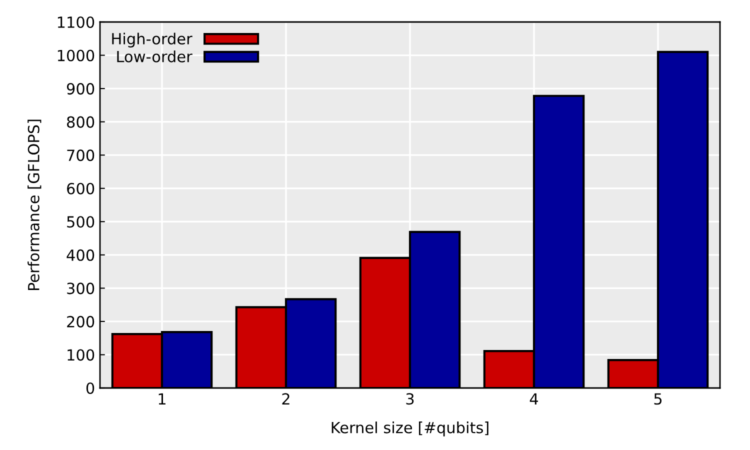 The height and width of the screenshot is (450, 750). Describe the element at coordinates (80, 188) in the screenshot. I see `y-tick-label: 600` at that location.